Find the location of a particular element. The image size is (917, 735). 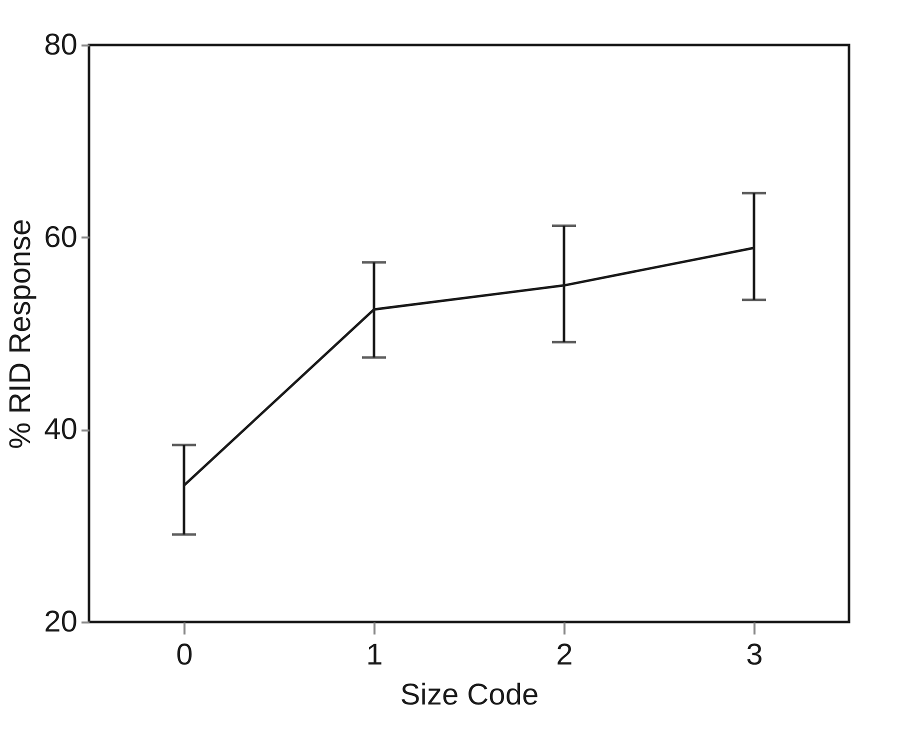

y-tick-label: 60 is located at coordinates (61, 237).